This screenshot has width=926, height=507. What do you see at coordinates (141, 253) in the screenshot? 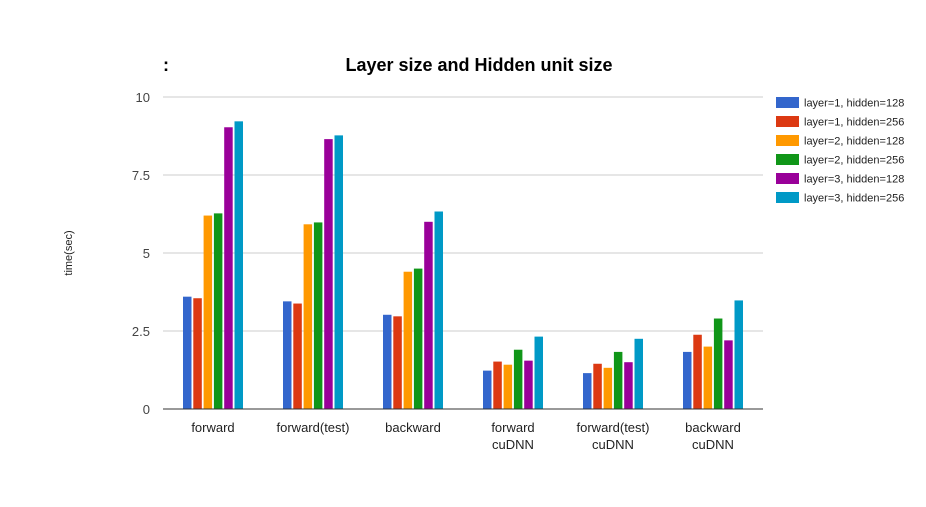
I see `y-axis-ticks: 0 2.5 5 7.5 10` at bounding box center [141, 253].